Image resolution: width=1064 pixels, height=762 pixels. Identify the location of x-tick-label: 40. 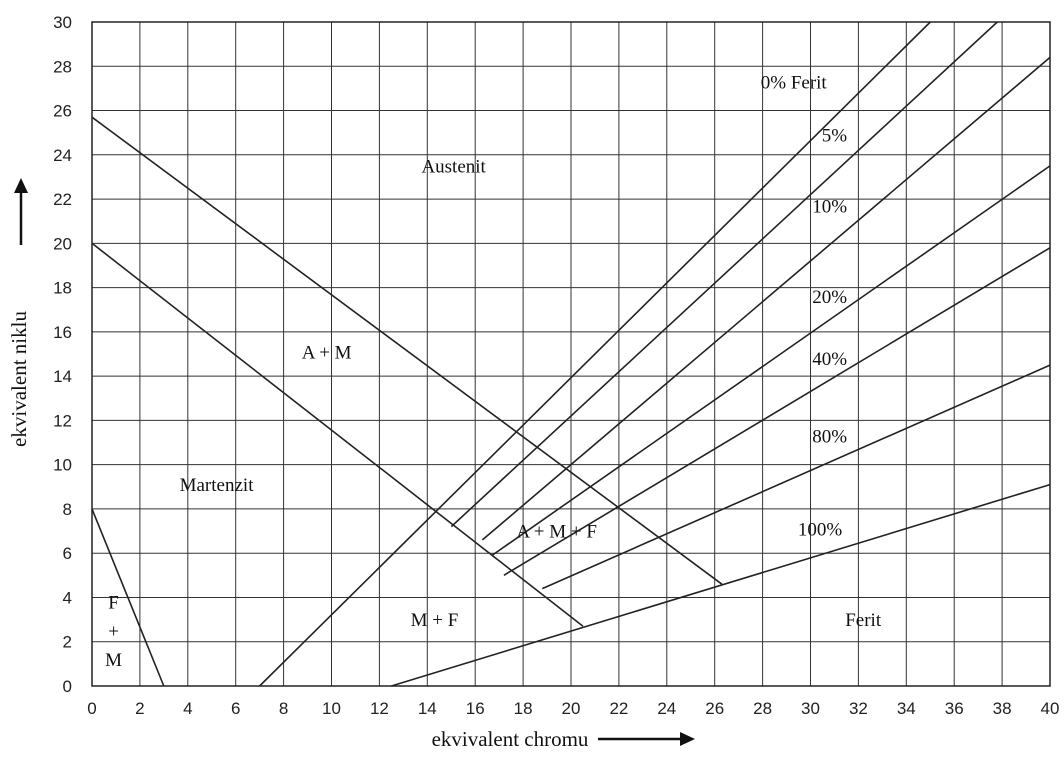
(1050, 708).